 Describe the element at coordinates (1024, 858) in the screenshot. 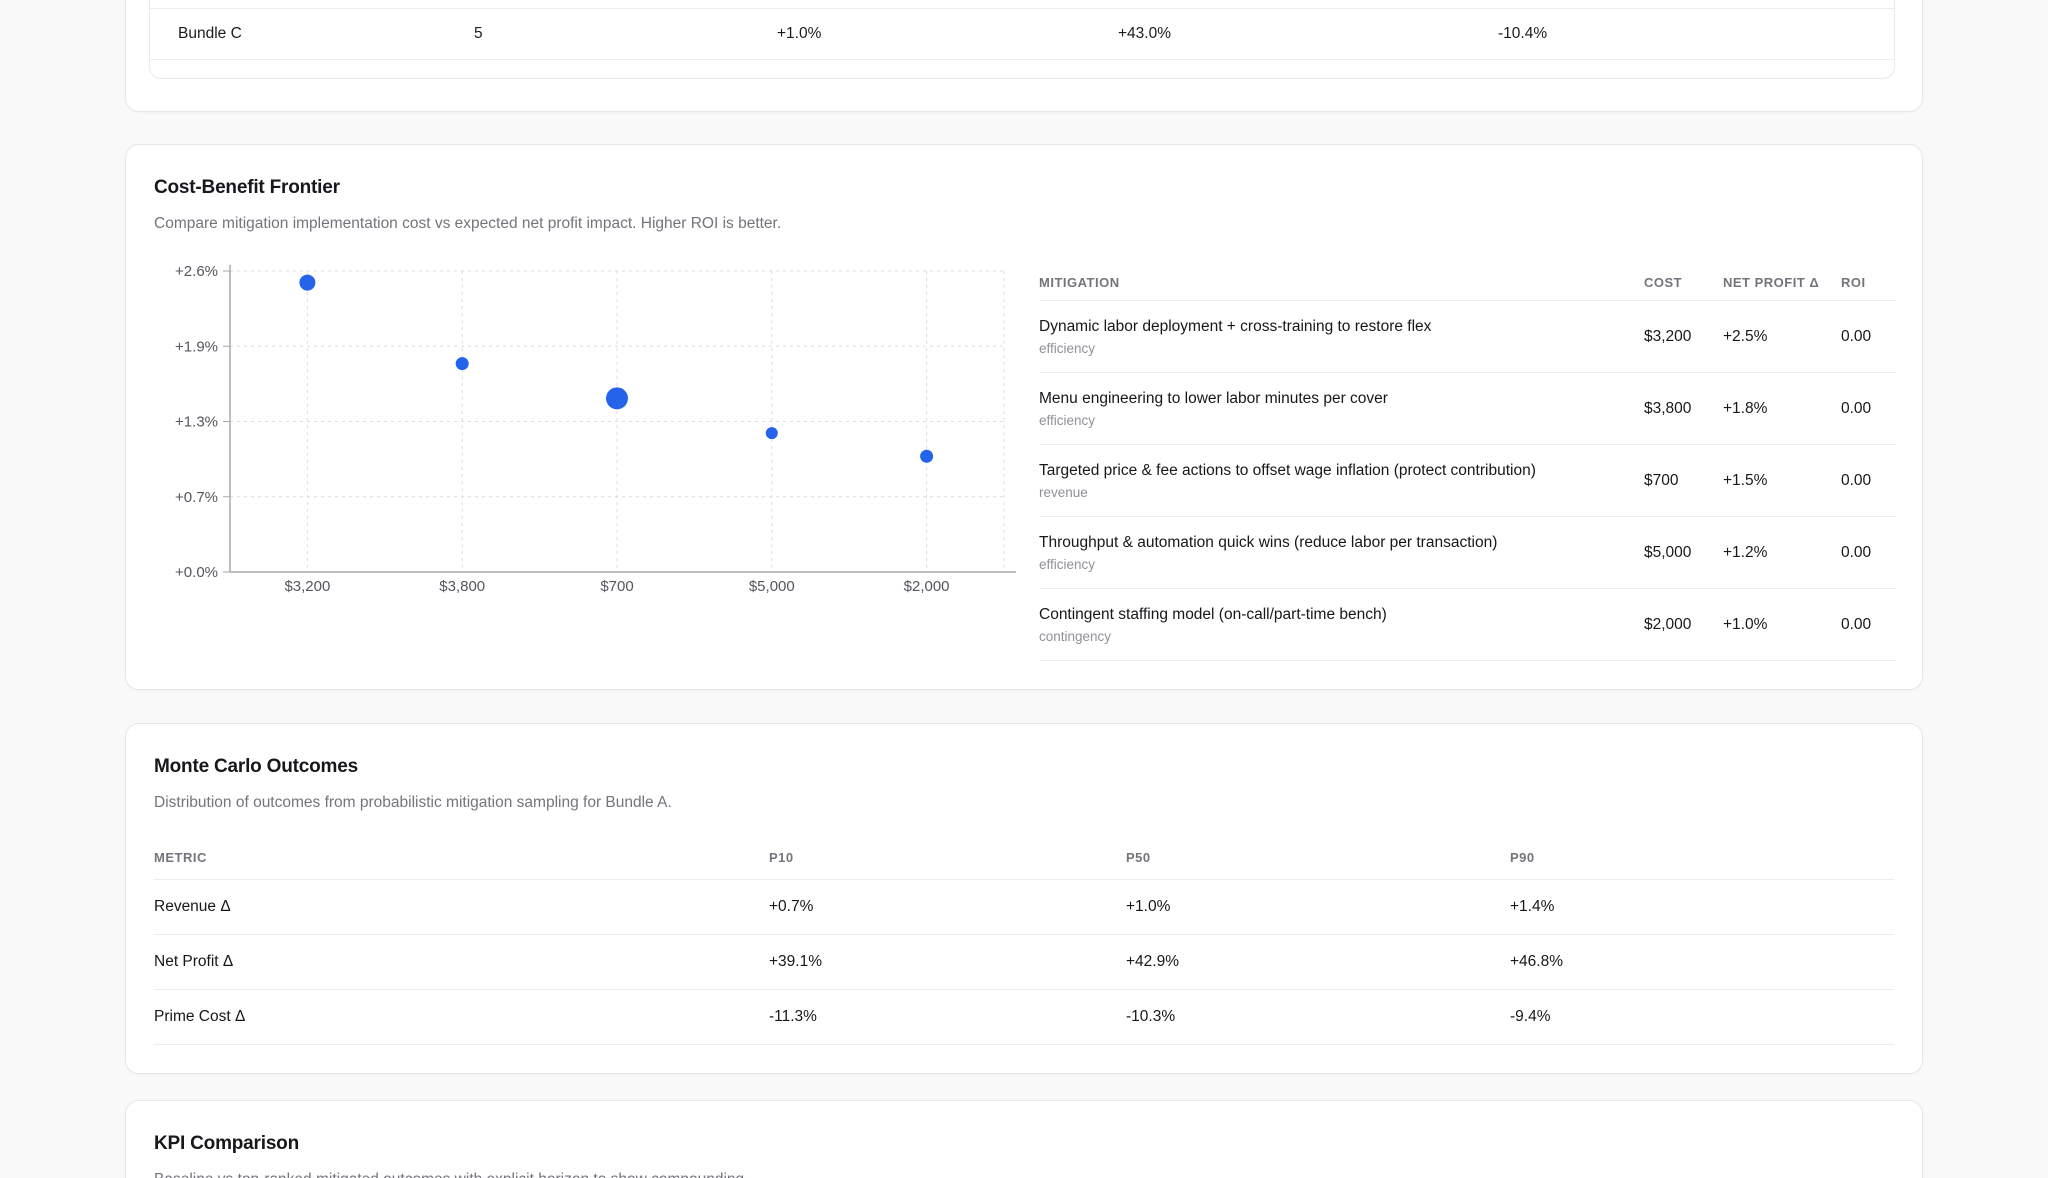

I see `outcomes-table-header: METRIC P10 P50 P90` at that location.